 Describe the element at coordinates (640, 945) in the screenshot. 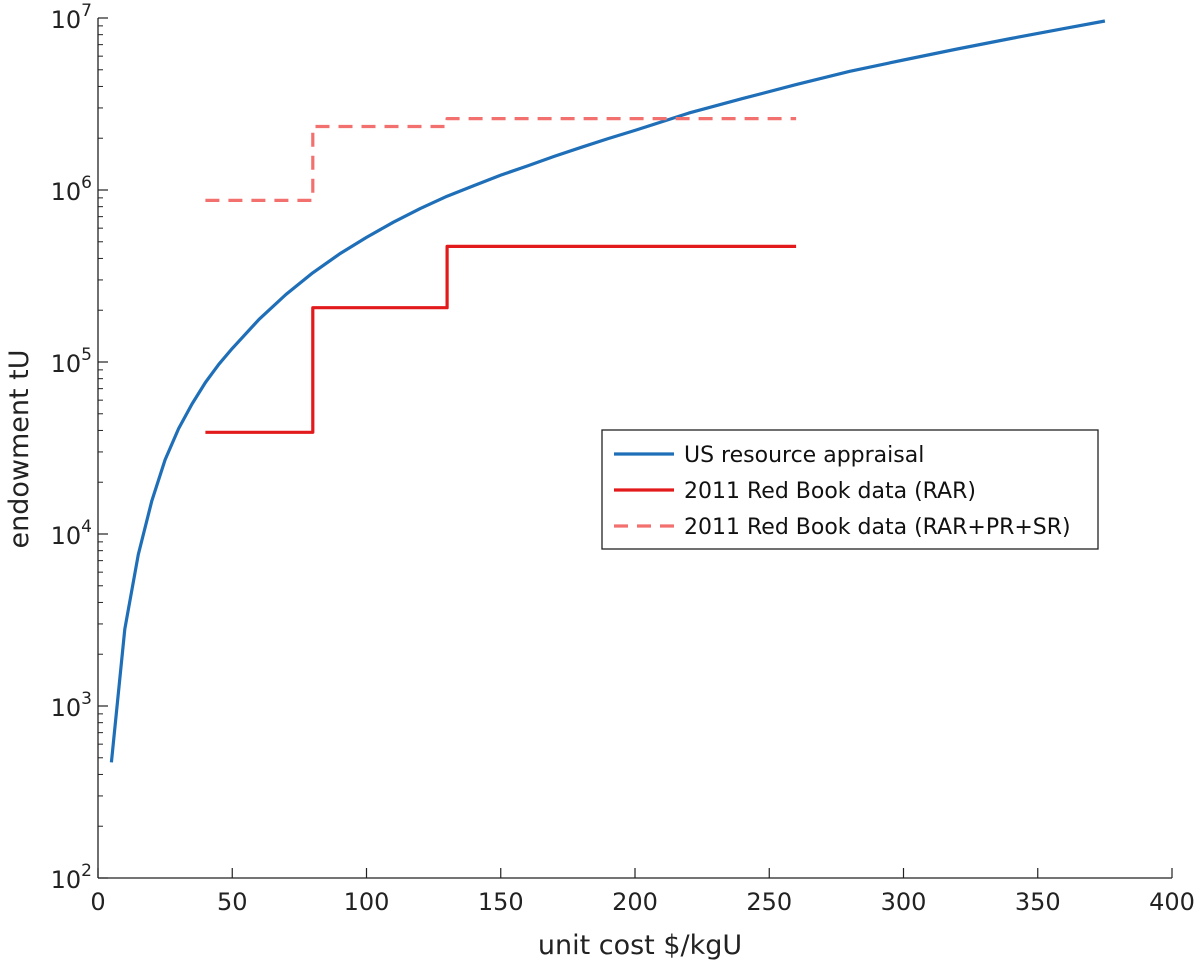

I see `x-axis-title: unit cost $/kgU` at that location.